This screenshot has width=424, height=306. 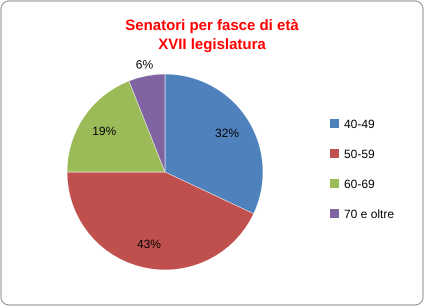 What do you see at coordinates (212, 25) in the screenshot?
I see `chart-title: Senatori per fasce di età` at bounding box center [212, 25].